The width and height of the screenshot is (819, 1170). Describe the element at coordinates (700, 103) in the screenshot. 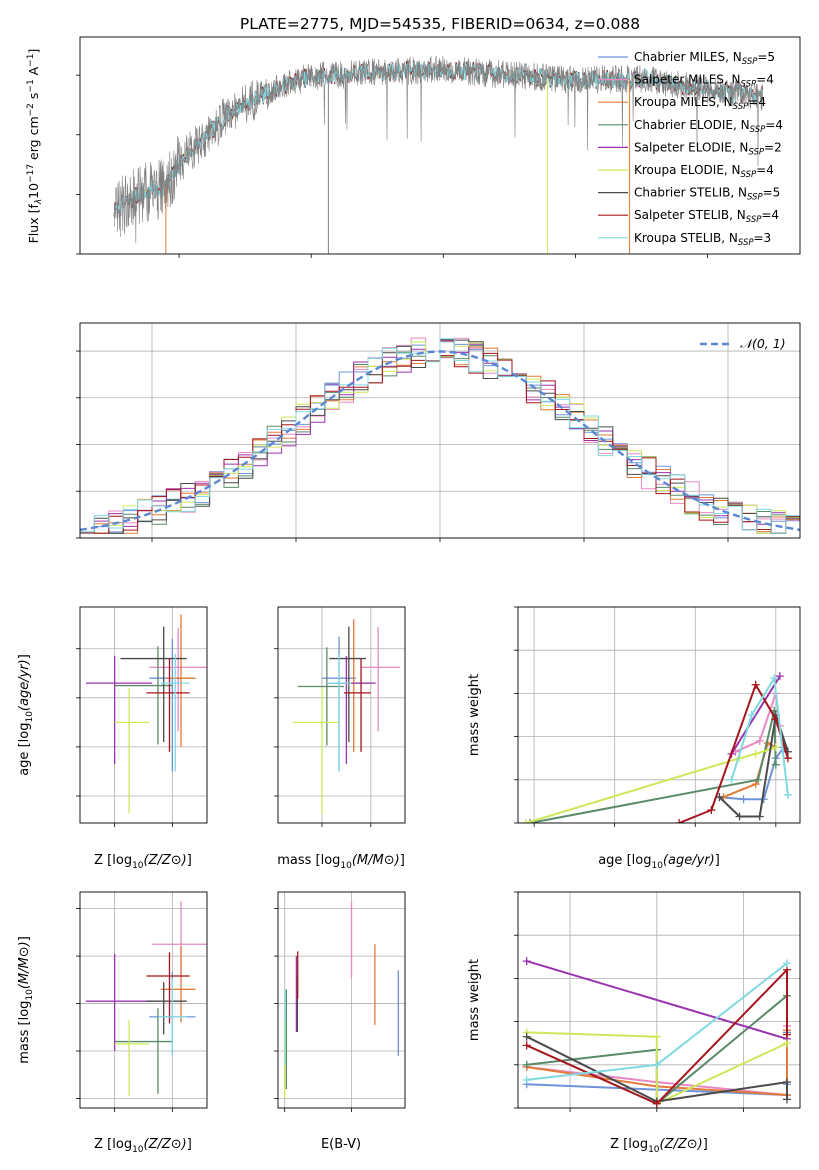

I see `legend-entry: Kroupa MILES, NSSP=4` at that location.